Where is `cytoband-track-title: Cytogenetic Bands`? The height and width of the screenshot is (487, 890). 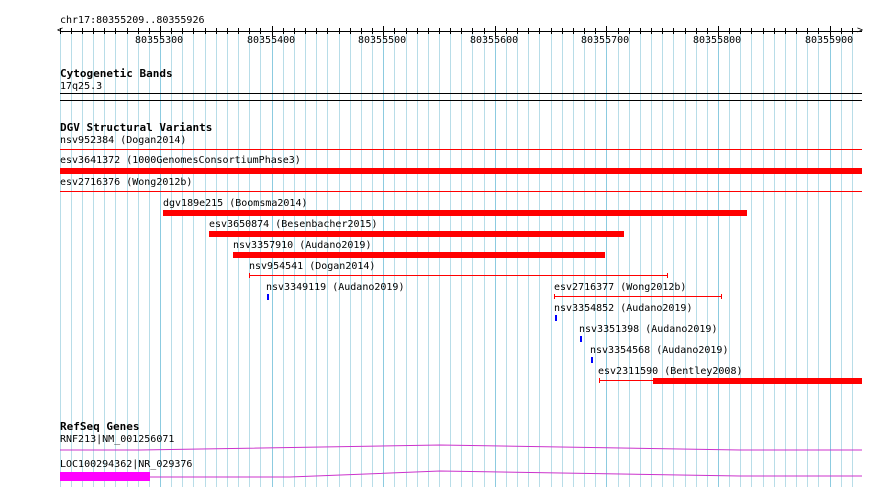
cytoband-track-title: Cytogenetic Bands is located at coordinates (116, 73).